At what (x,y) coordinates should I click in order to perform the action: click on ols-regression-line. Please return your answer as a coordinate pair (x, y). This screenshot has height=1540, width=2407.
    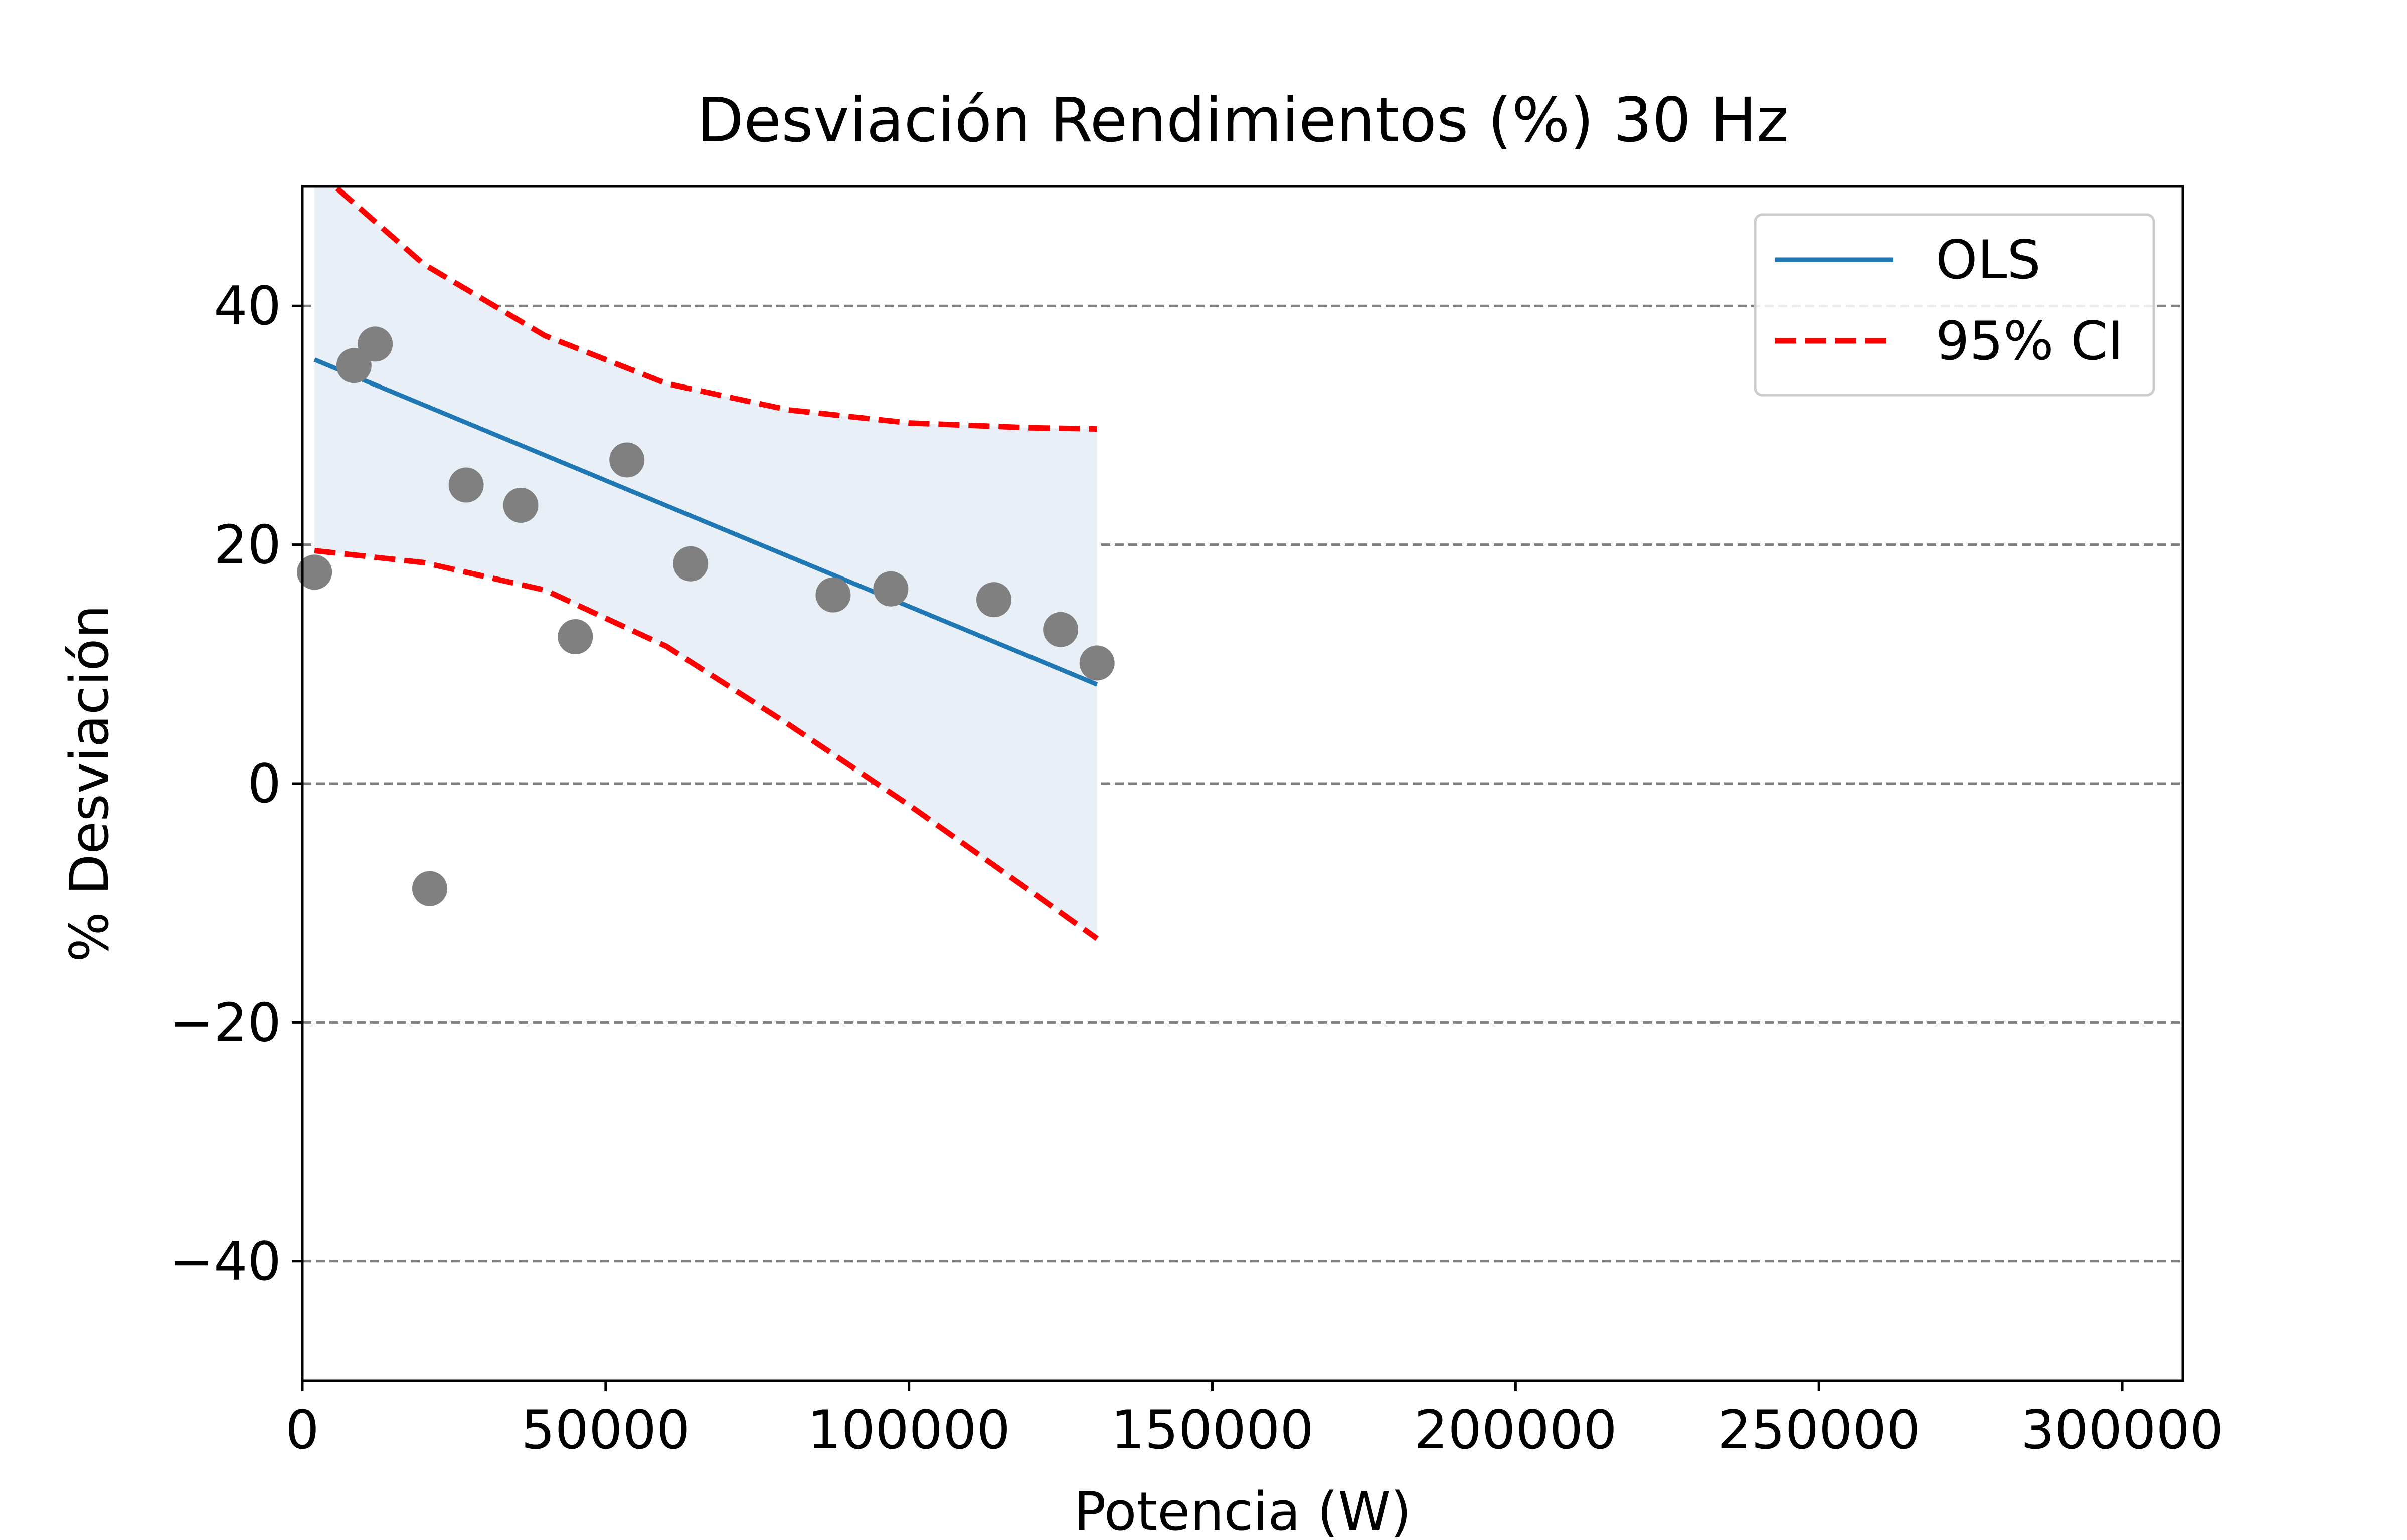
    Looking at the image, I should click on (705, 522).